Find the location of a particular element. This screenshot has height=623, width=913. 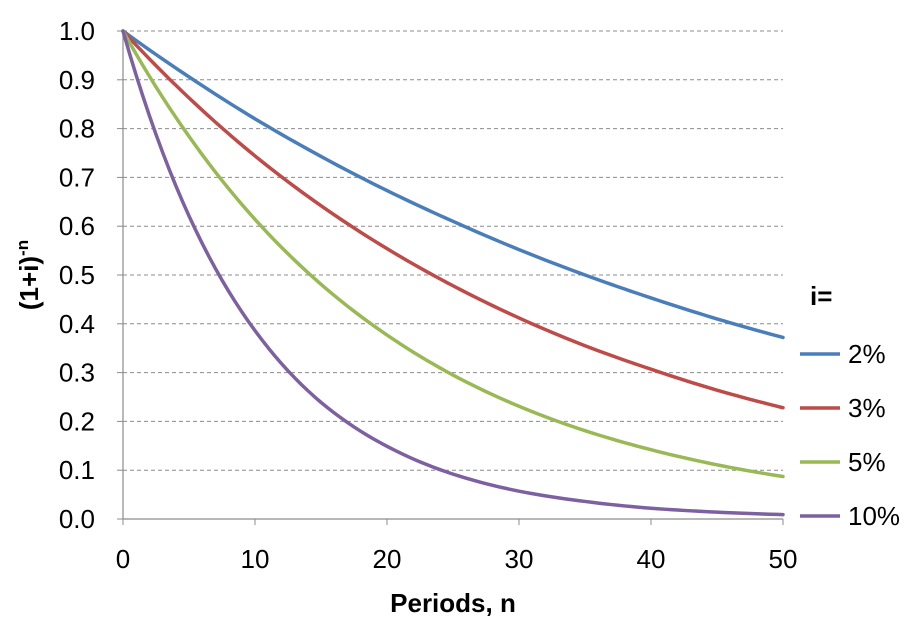

x-axis-title: Periods, n is located at coordinates (453, 603).